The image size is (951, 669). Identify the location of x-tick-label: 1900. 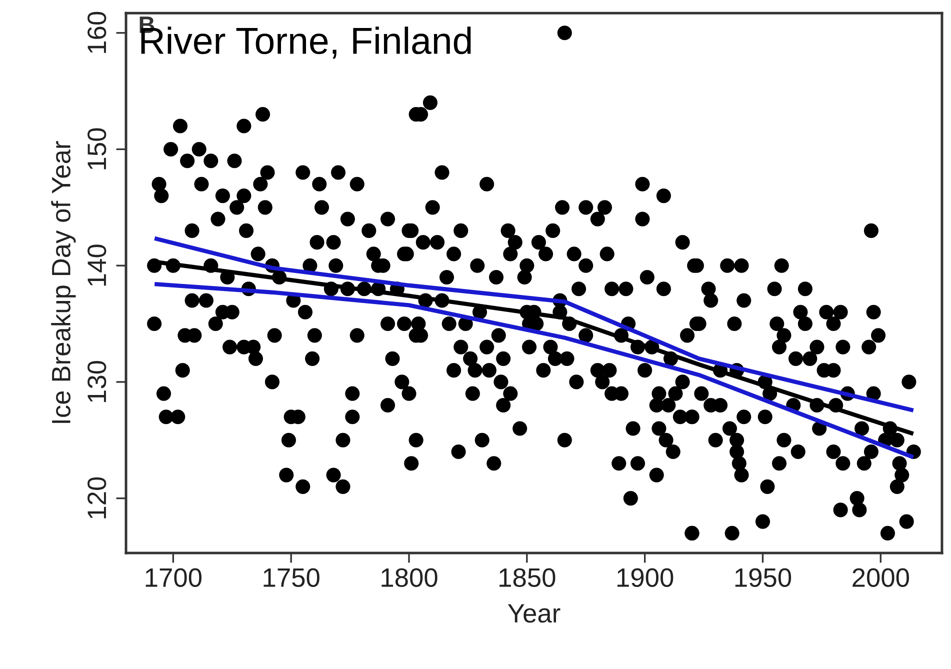
(645, 577).